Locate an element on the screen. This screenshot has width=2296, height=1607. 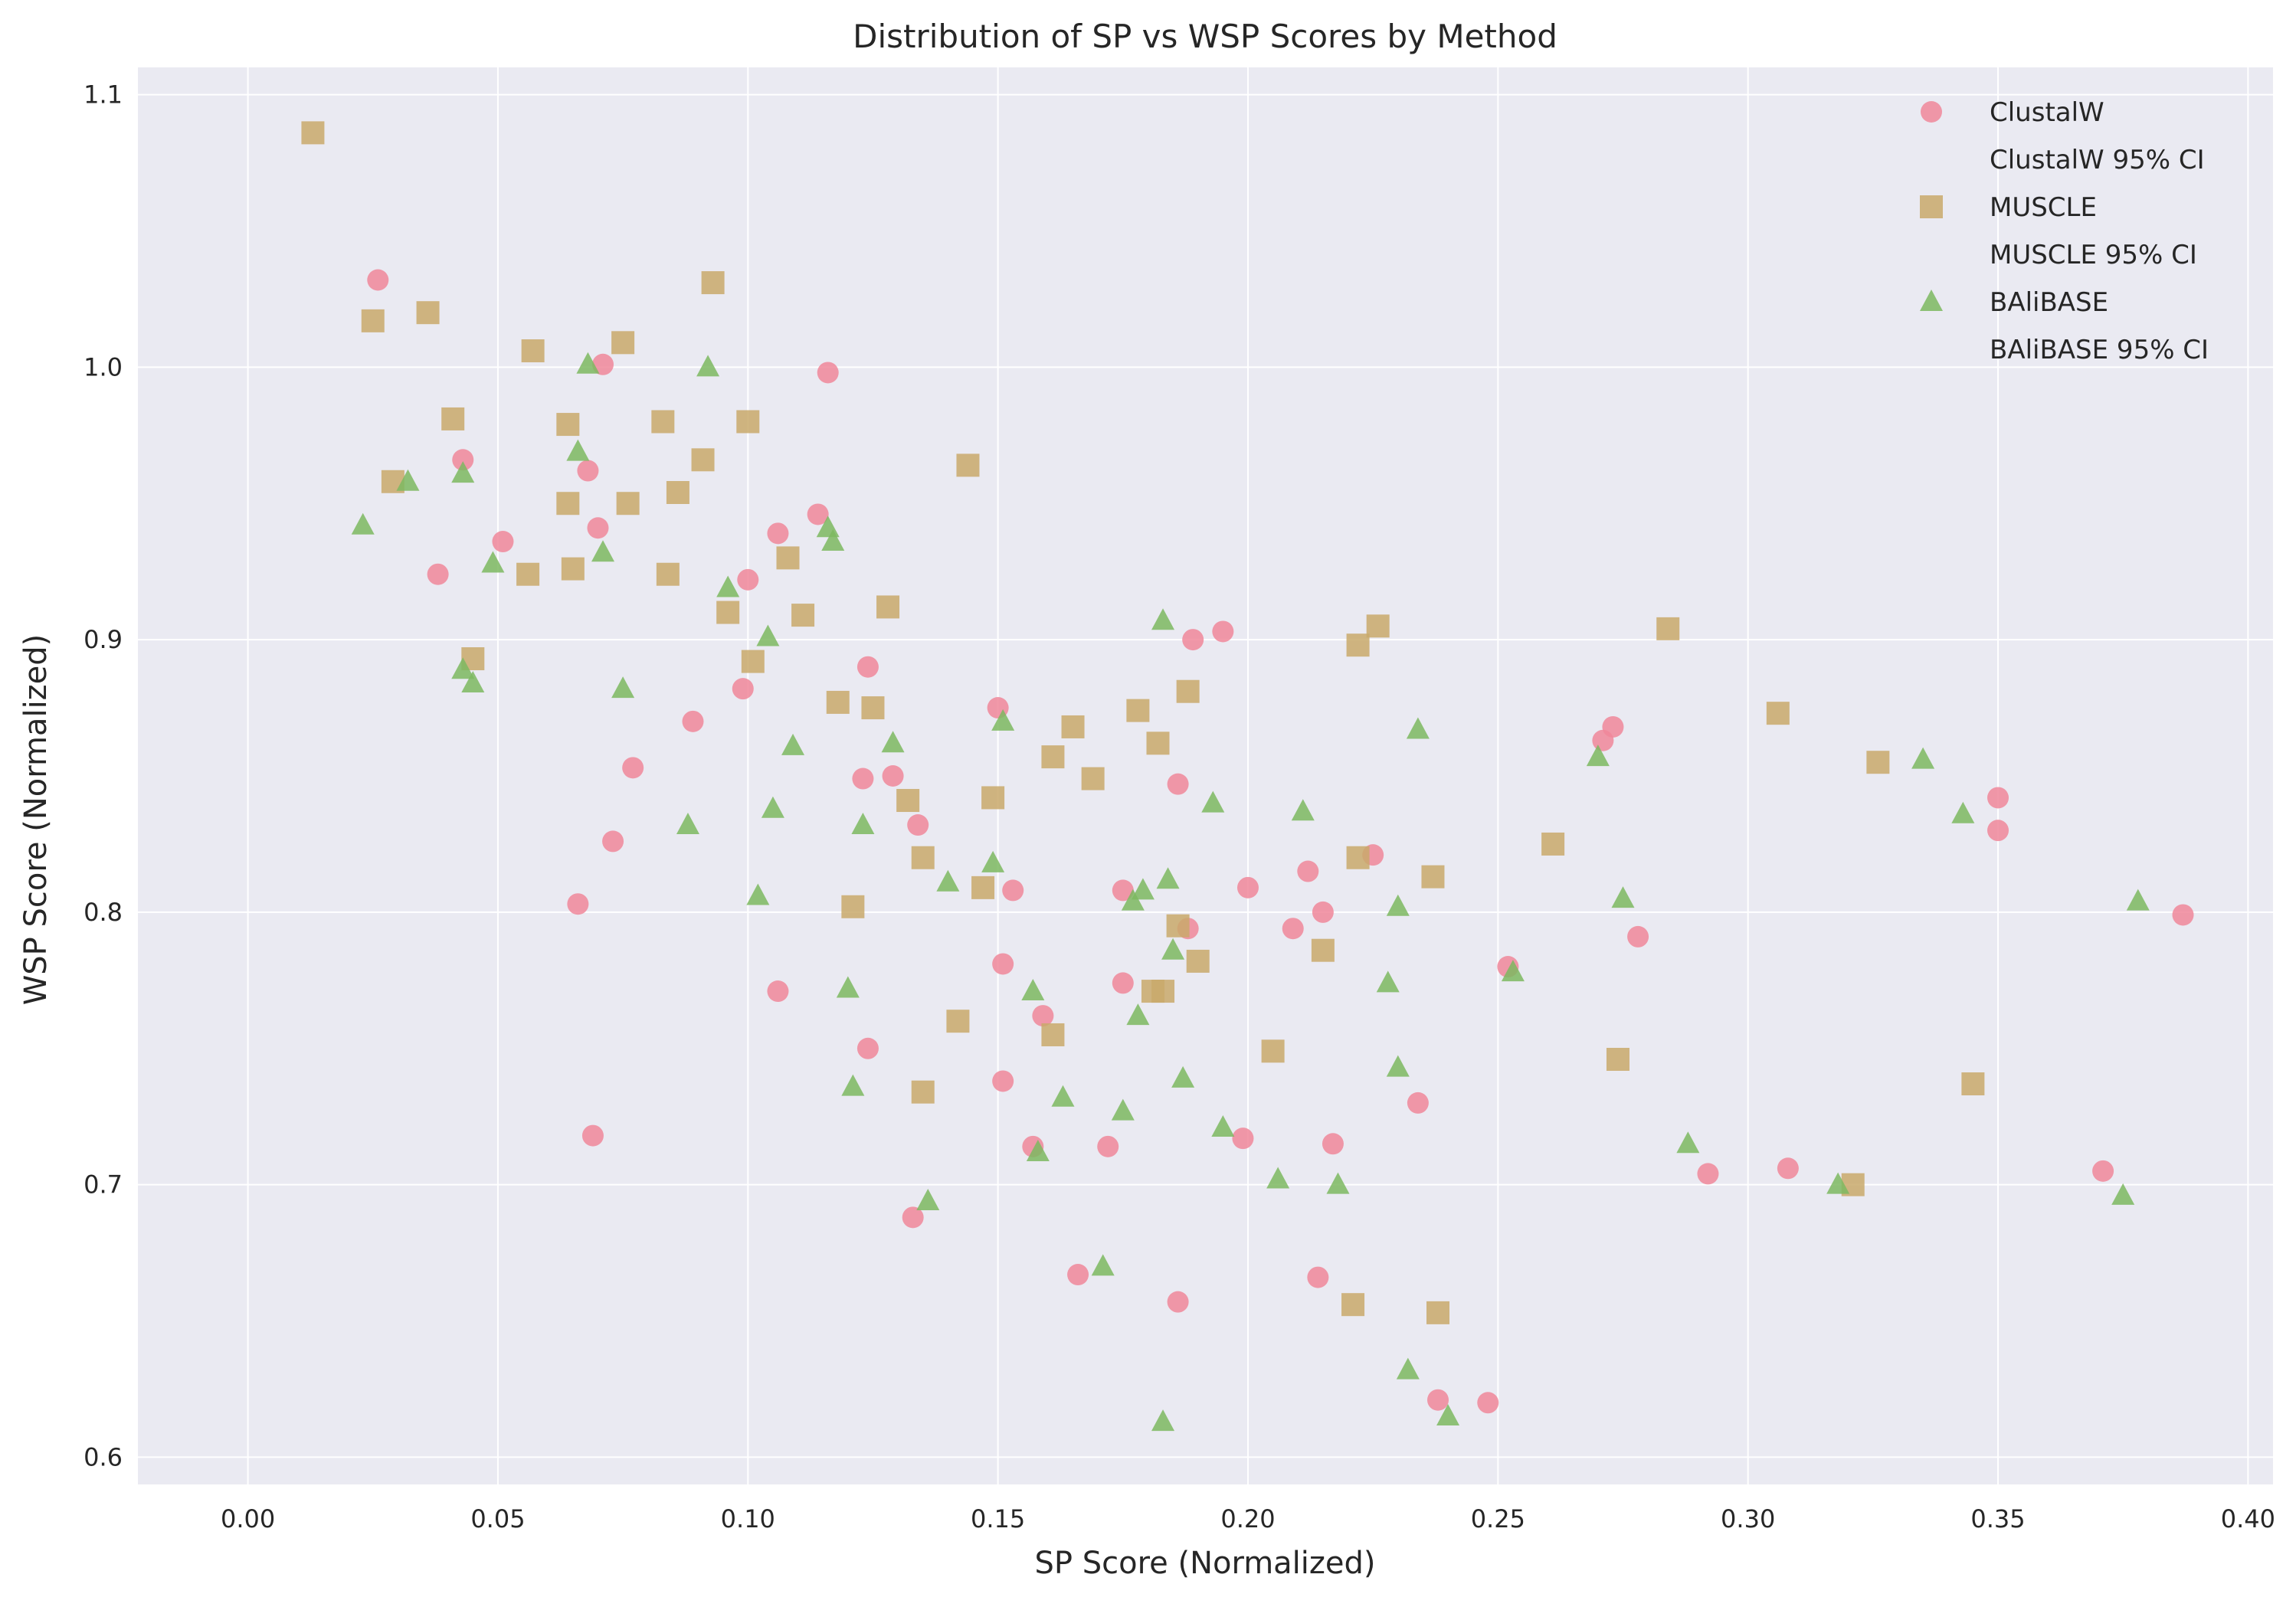
legend-label: ClustalW 95% CI is located at coordinates (2097, 160).